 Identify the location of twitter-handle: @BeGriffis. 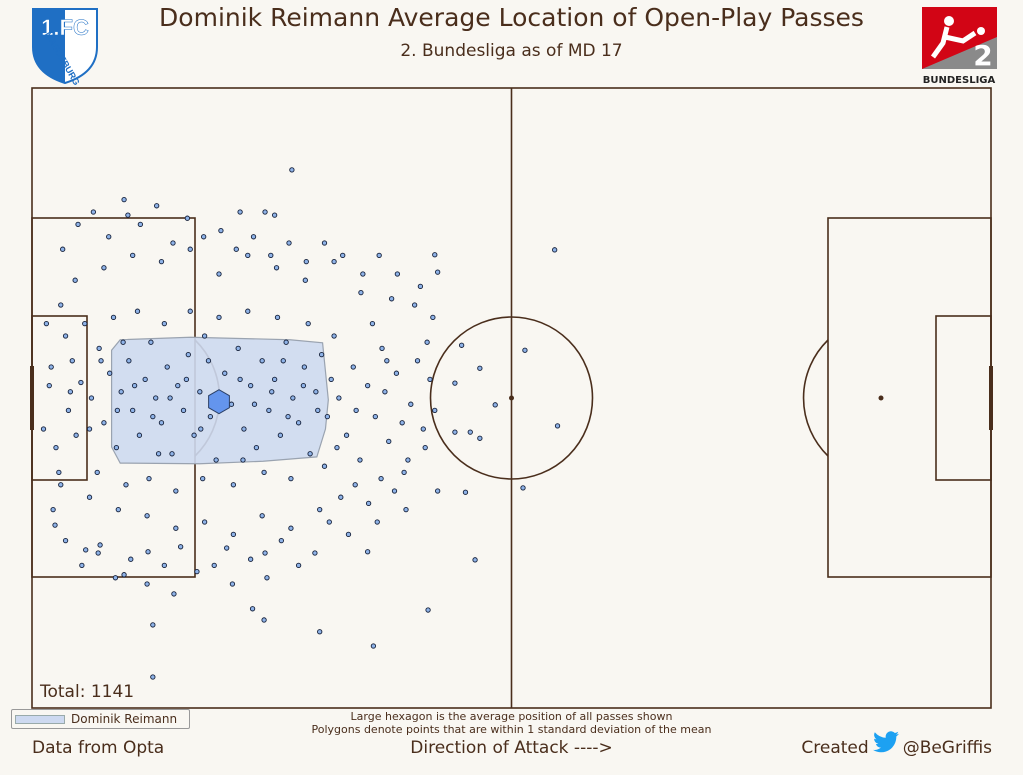
(947, 748).